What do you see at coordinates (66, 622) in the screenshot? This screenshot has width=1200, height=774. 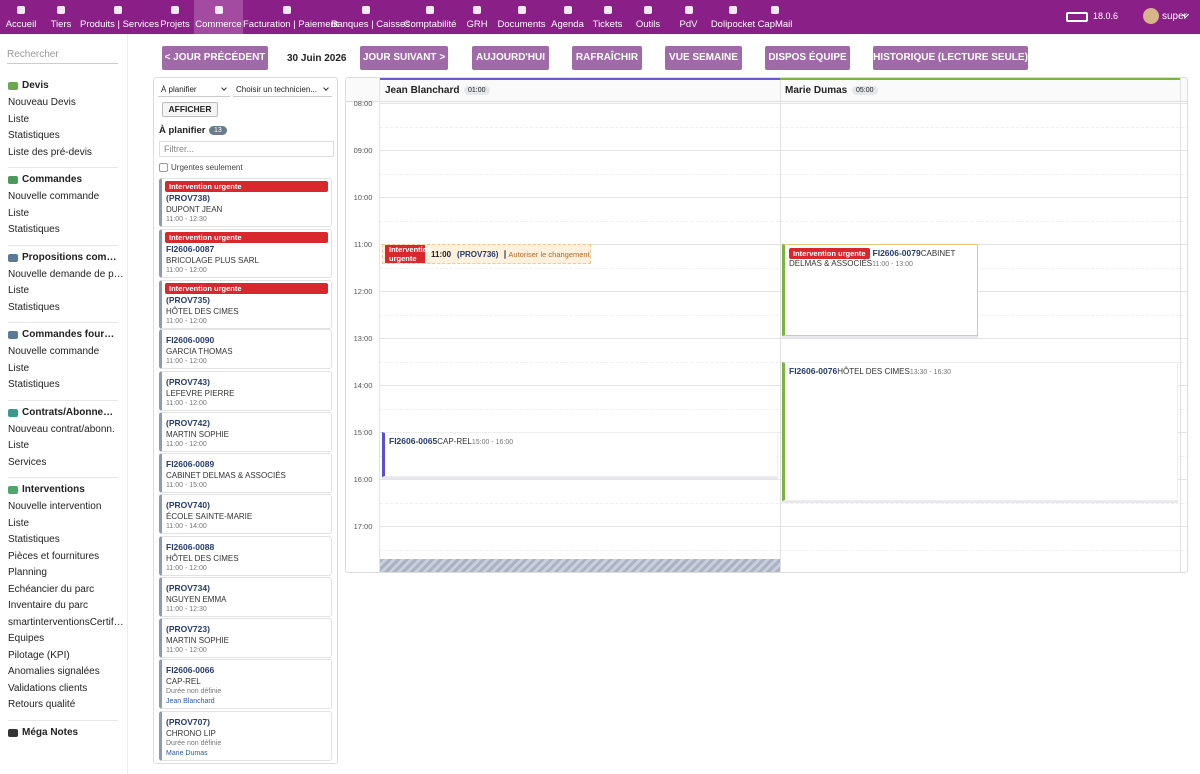 I see `menu-item: smartinterventionsCertificats` at bounding box center [66, 622].